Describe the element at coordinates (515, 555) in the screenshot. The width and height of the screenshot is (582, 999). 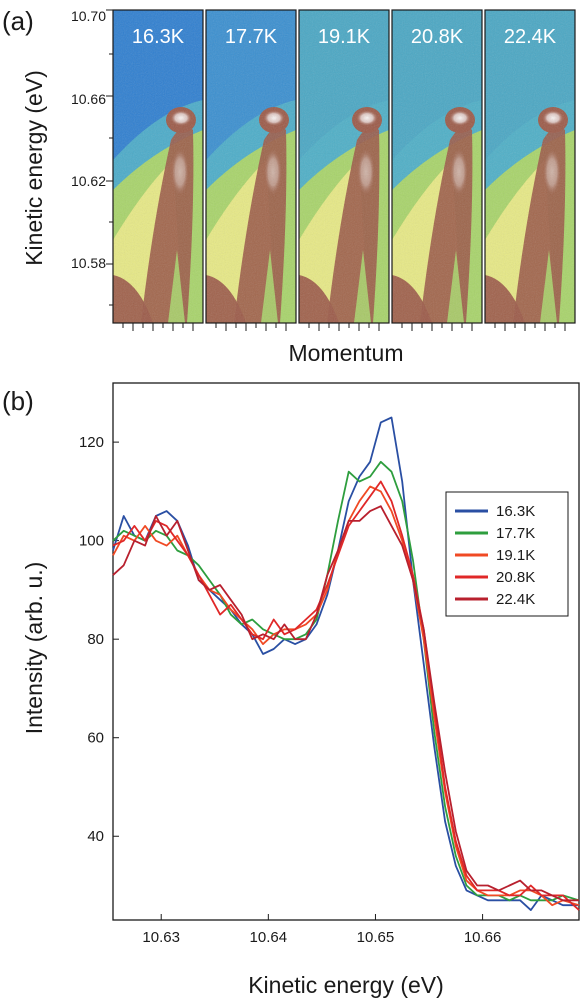
I see `legend-label: 19.1K` at that location.